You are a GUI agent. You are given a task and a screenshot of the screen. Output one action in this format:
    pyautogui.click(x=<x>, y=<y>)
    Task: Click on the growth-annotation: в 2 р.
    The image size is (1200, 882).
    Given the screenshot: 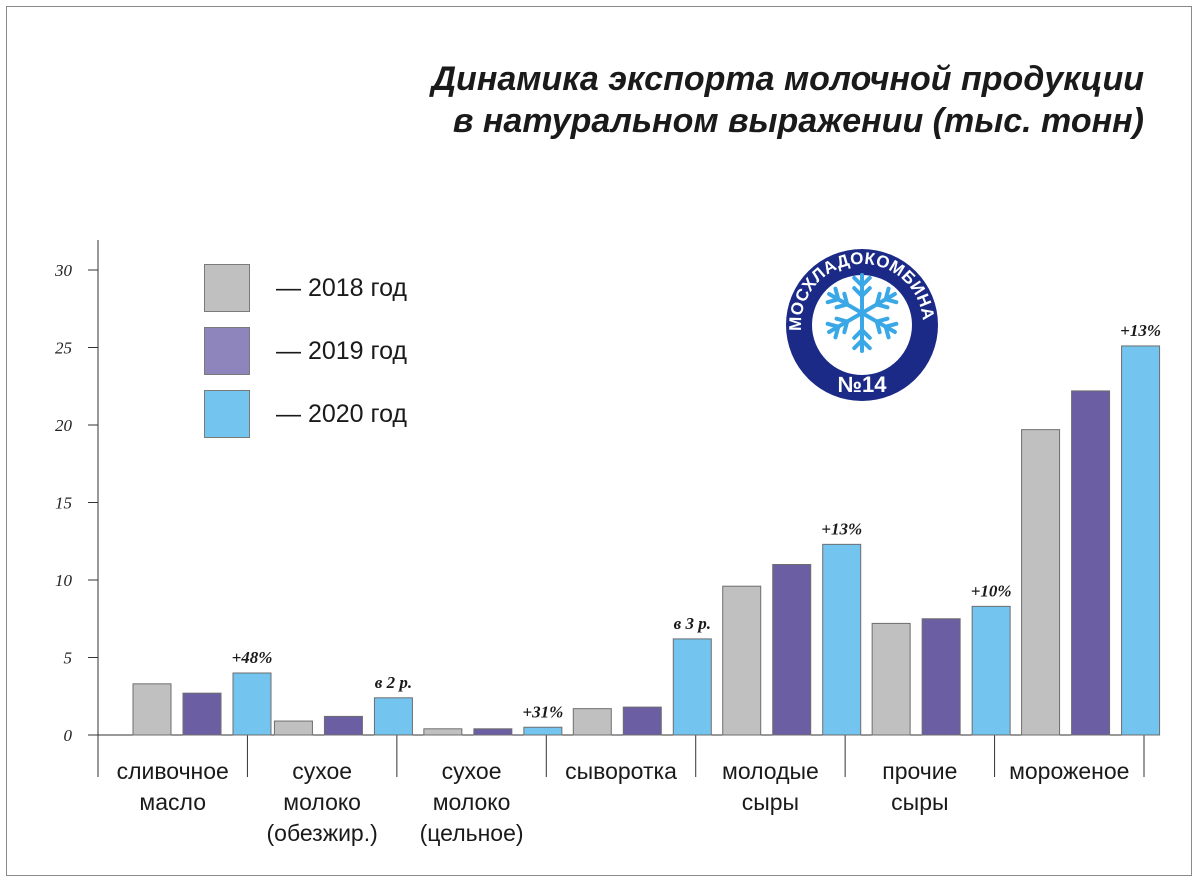 What is the action you would take?
    pyautogui.click(x=393, y=682)
    